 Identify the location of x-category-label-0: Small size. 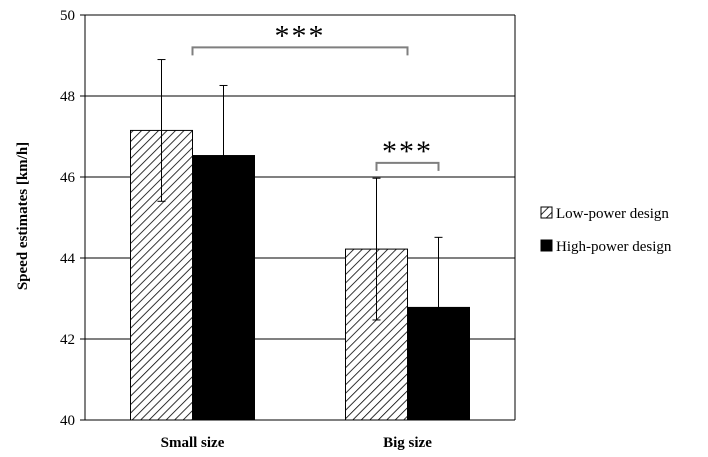
(193, 443).